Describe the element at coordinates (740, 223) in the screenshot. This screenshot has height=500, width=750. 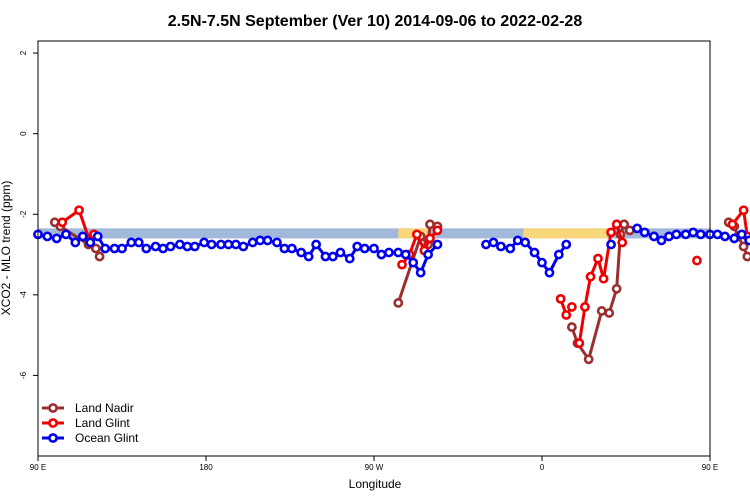
I see `series-line` at that location.